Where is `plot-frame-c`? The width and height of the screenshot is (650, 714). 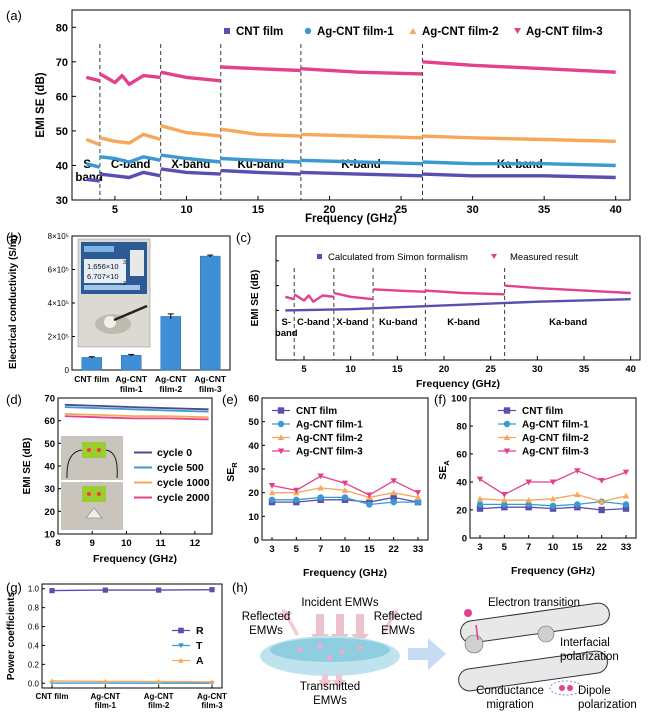 plot-frame-c is located at coordinates (458, 298).